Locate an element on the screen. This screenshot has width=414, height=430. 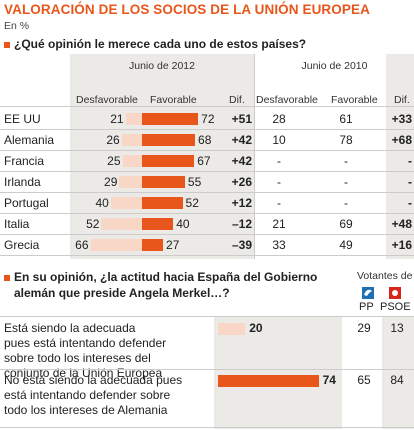
shade-total-column is located at coordinates (278, 373).